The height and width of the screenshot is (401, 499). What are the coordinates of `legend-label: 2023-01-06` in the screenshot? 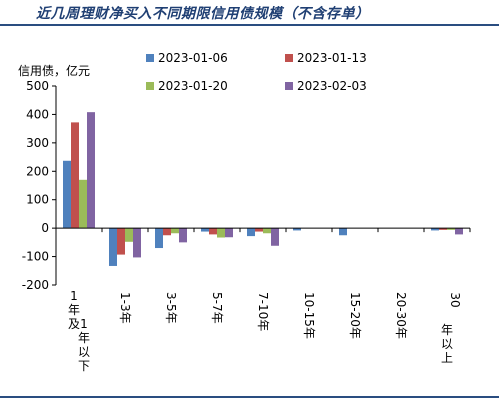 It's located at (193, 58).